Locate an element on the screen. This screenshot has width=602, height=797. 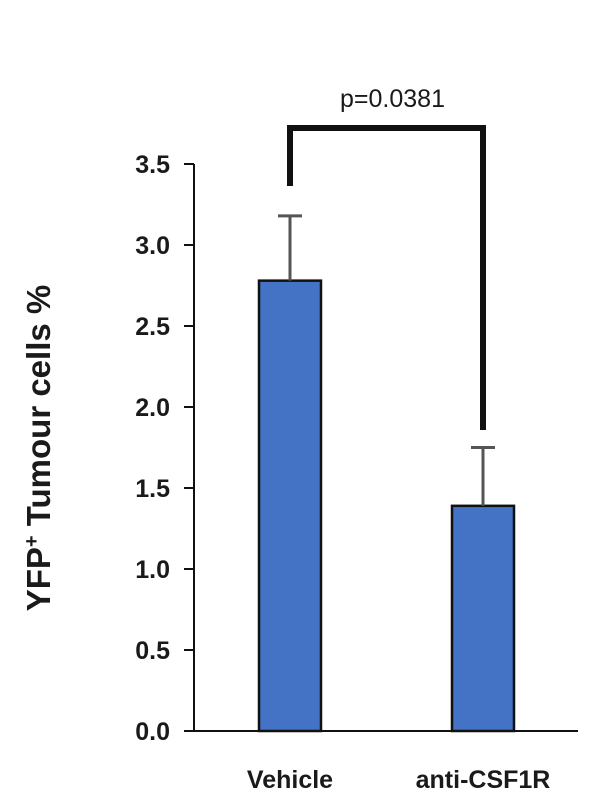
x-category-labels: Vehicle anti-CSF1R is located at coordinates (398, 780).